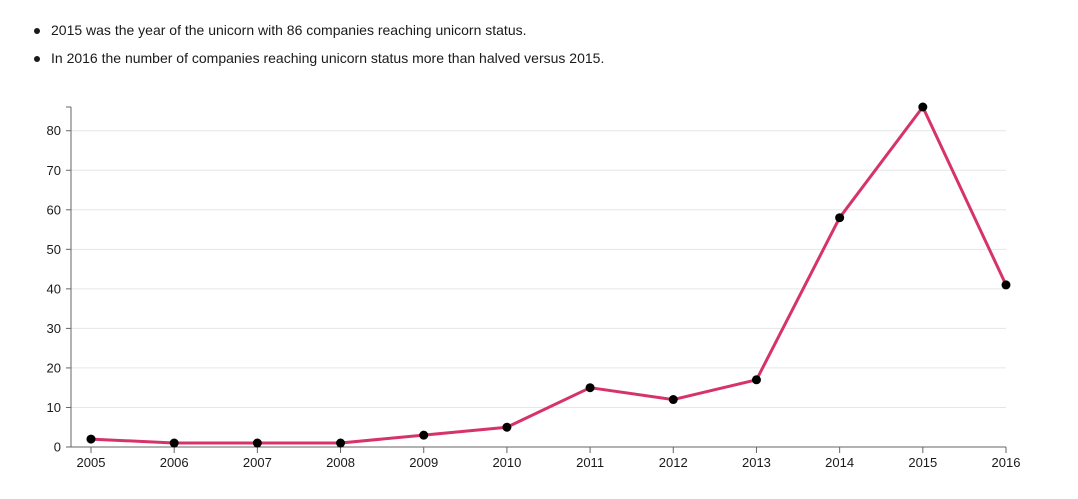 The width and height of the screenshot is (1078, 499). I want to click on y-tick-label-80: 80, so click(54, 130).